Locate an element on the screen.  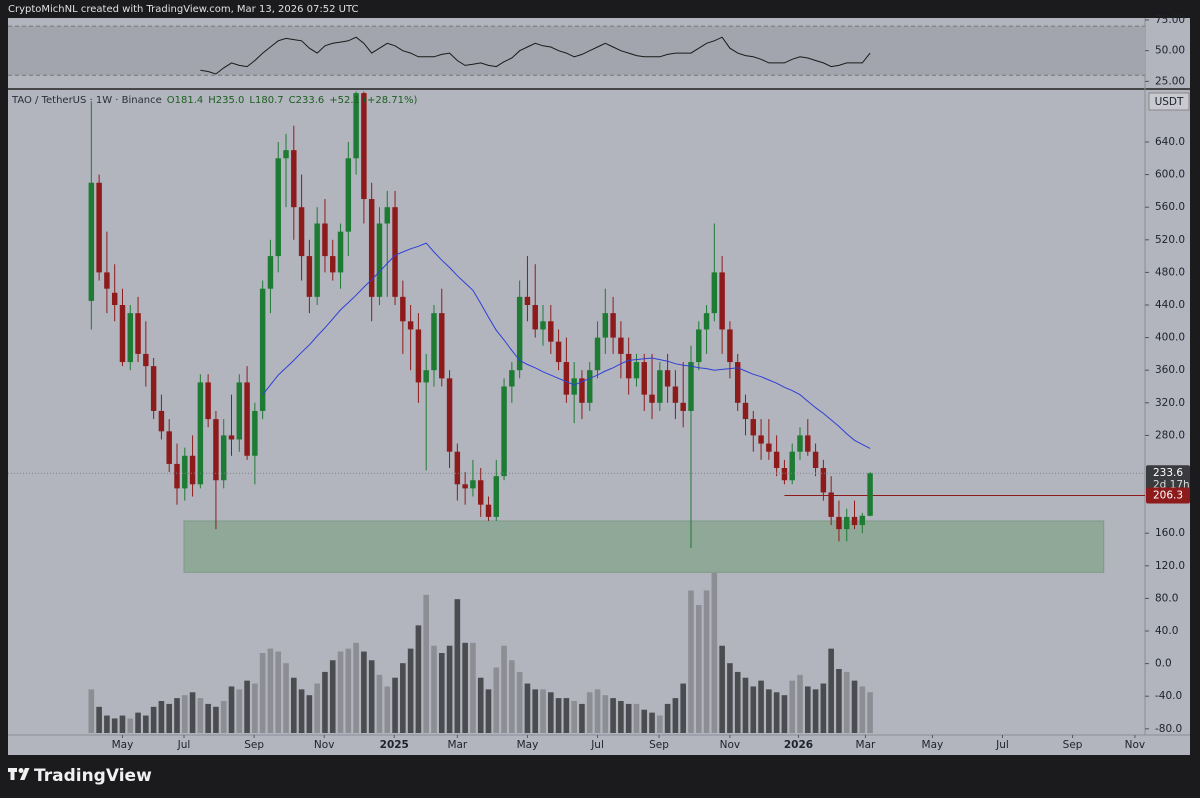
y-tick-label: 600.0 is located at coordinates (1170, 175).